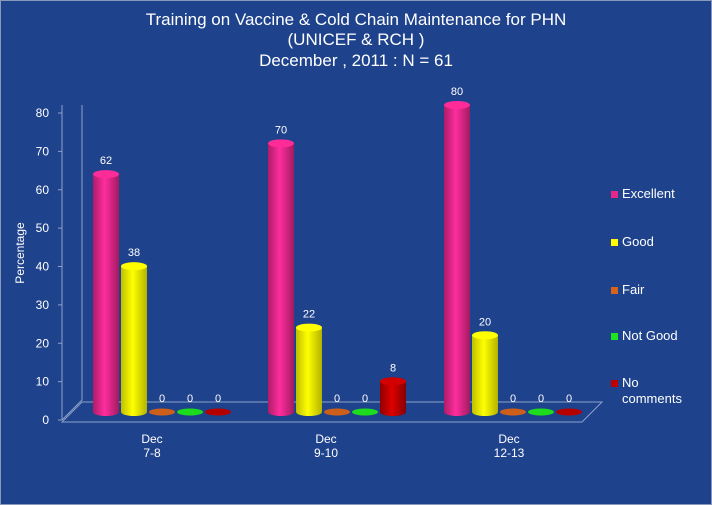 The width and height of the screenshot is (712, 505). I want to click on floor-outline, so click(332, 412).